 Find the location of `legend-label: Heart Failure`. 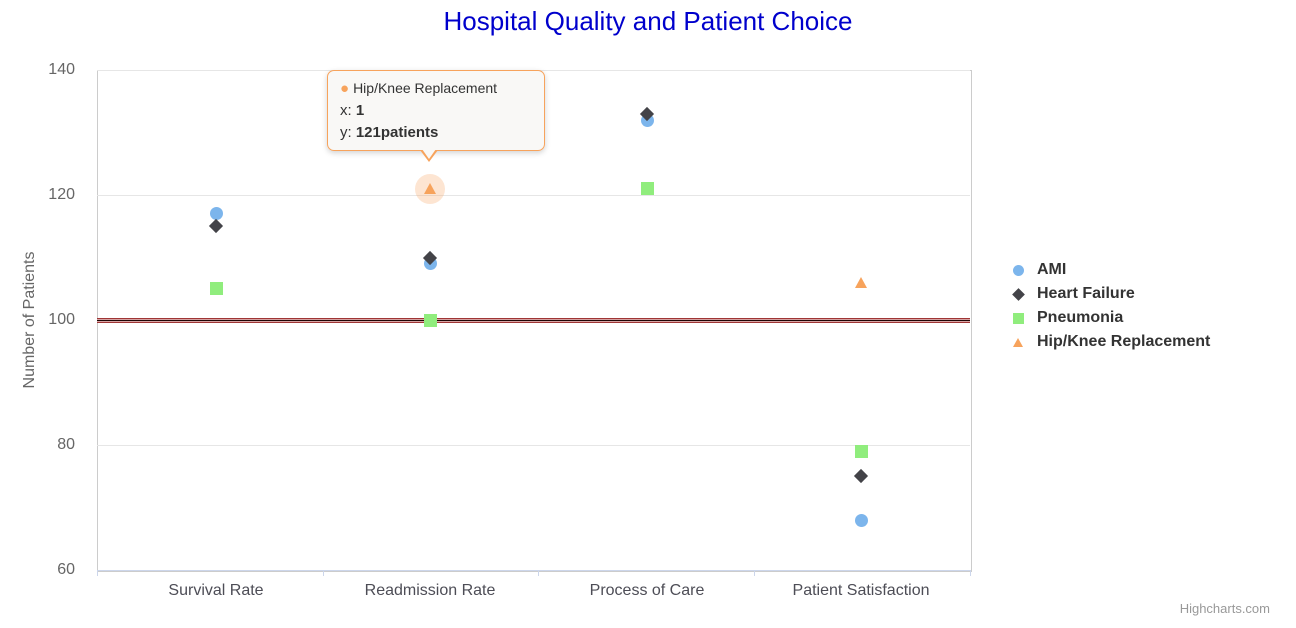

legend-label: Heart Failure is located at coordinates (1086, 293).